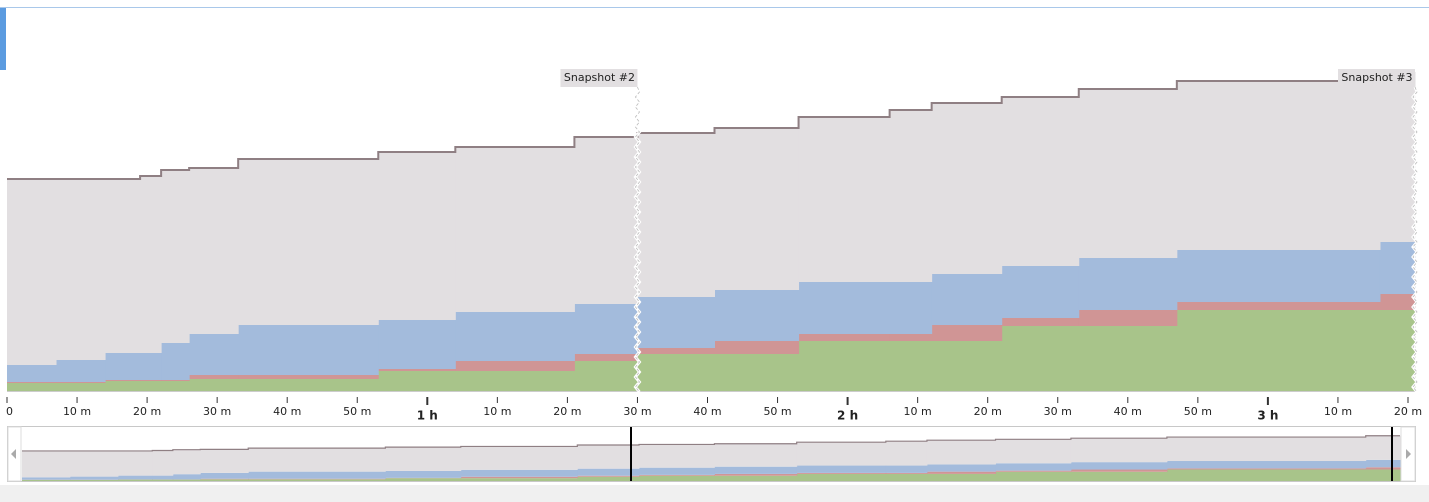  Describe the element at coordinates (427, 416) in the screenshot. I see `tick-label: 1 h` at that location.